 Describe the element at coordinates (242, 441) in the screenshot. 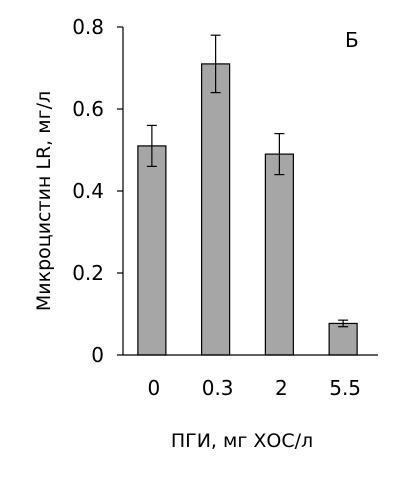

I see `x-axis-title: ПГИ, мг ХОС/л` at that location.